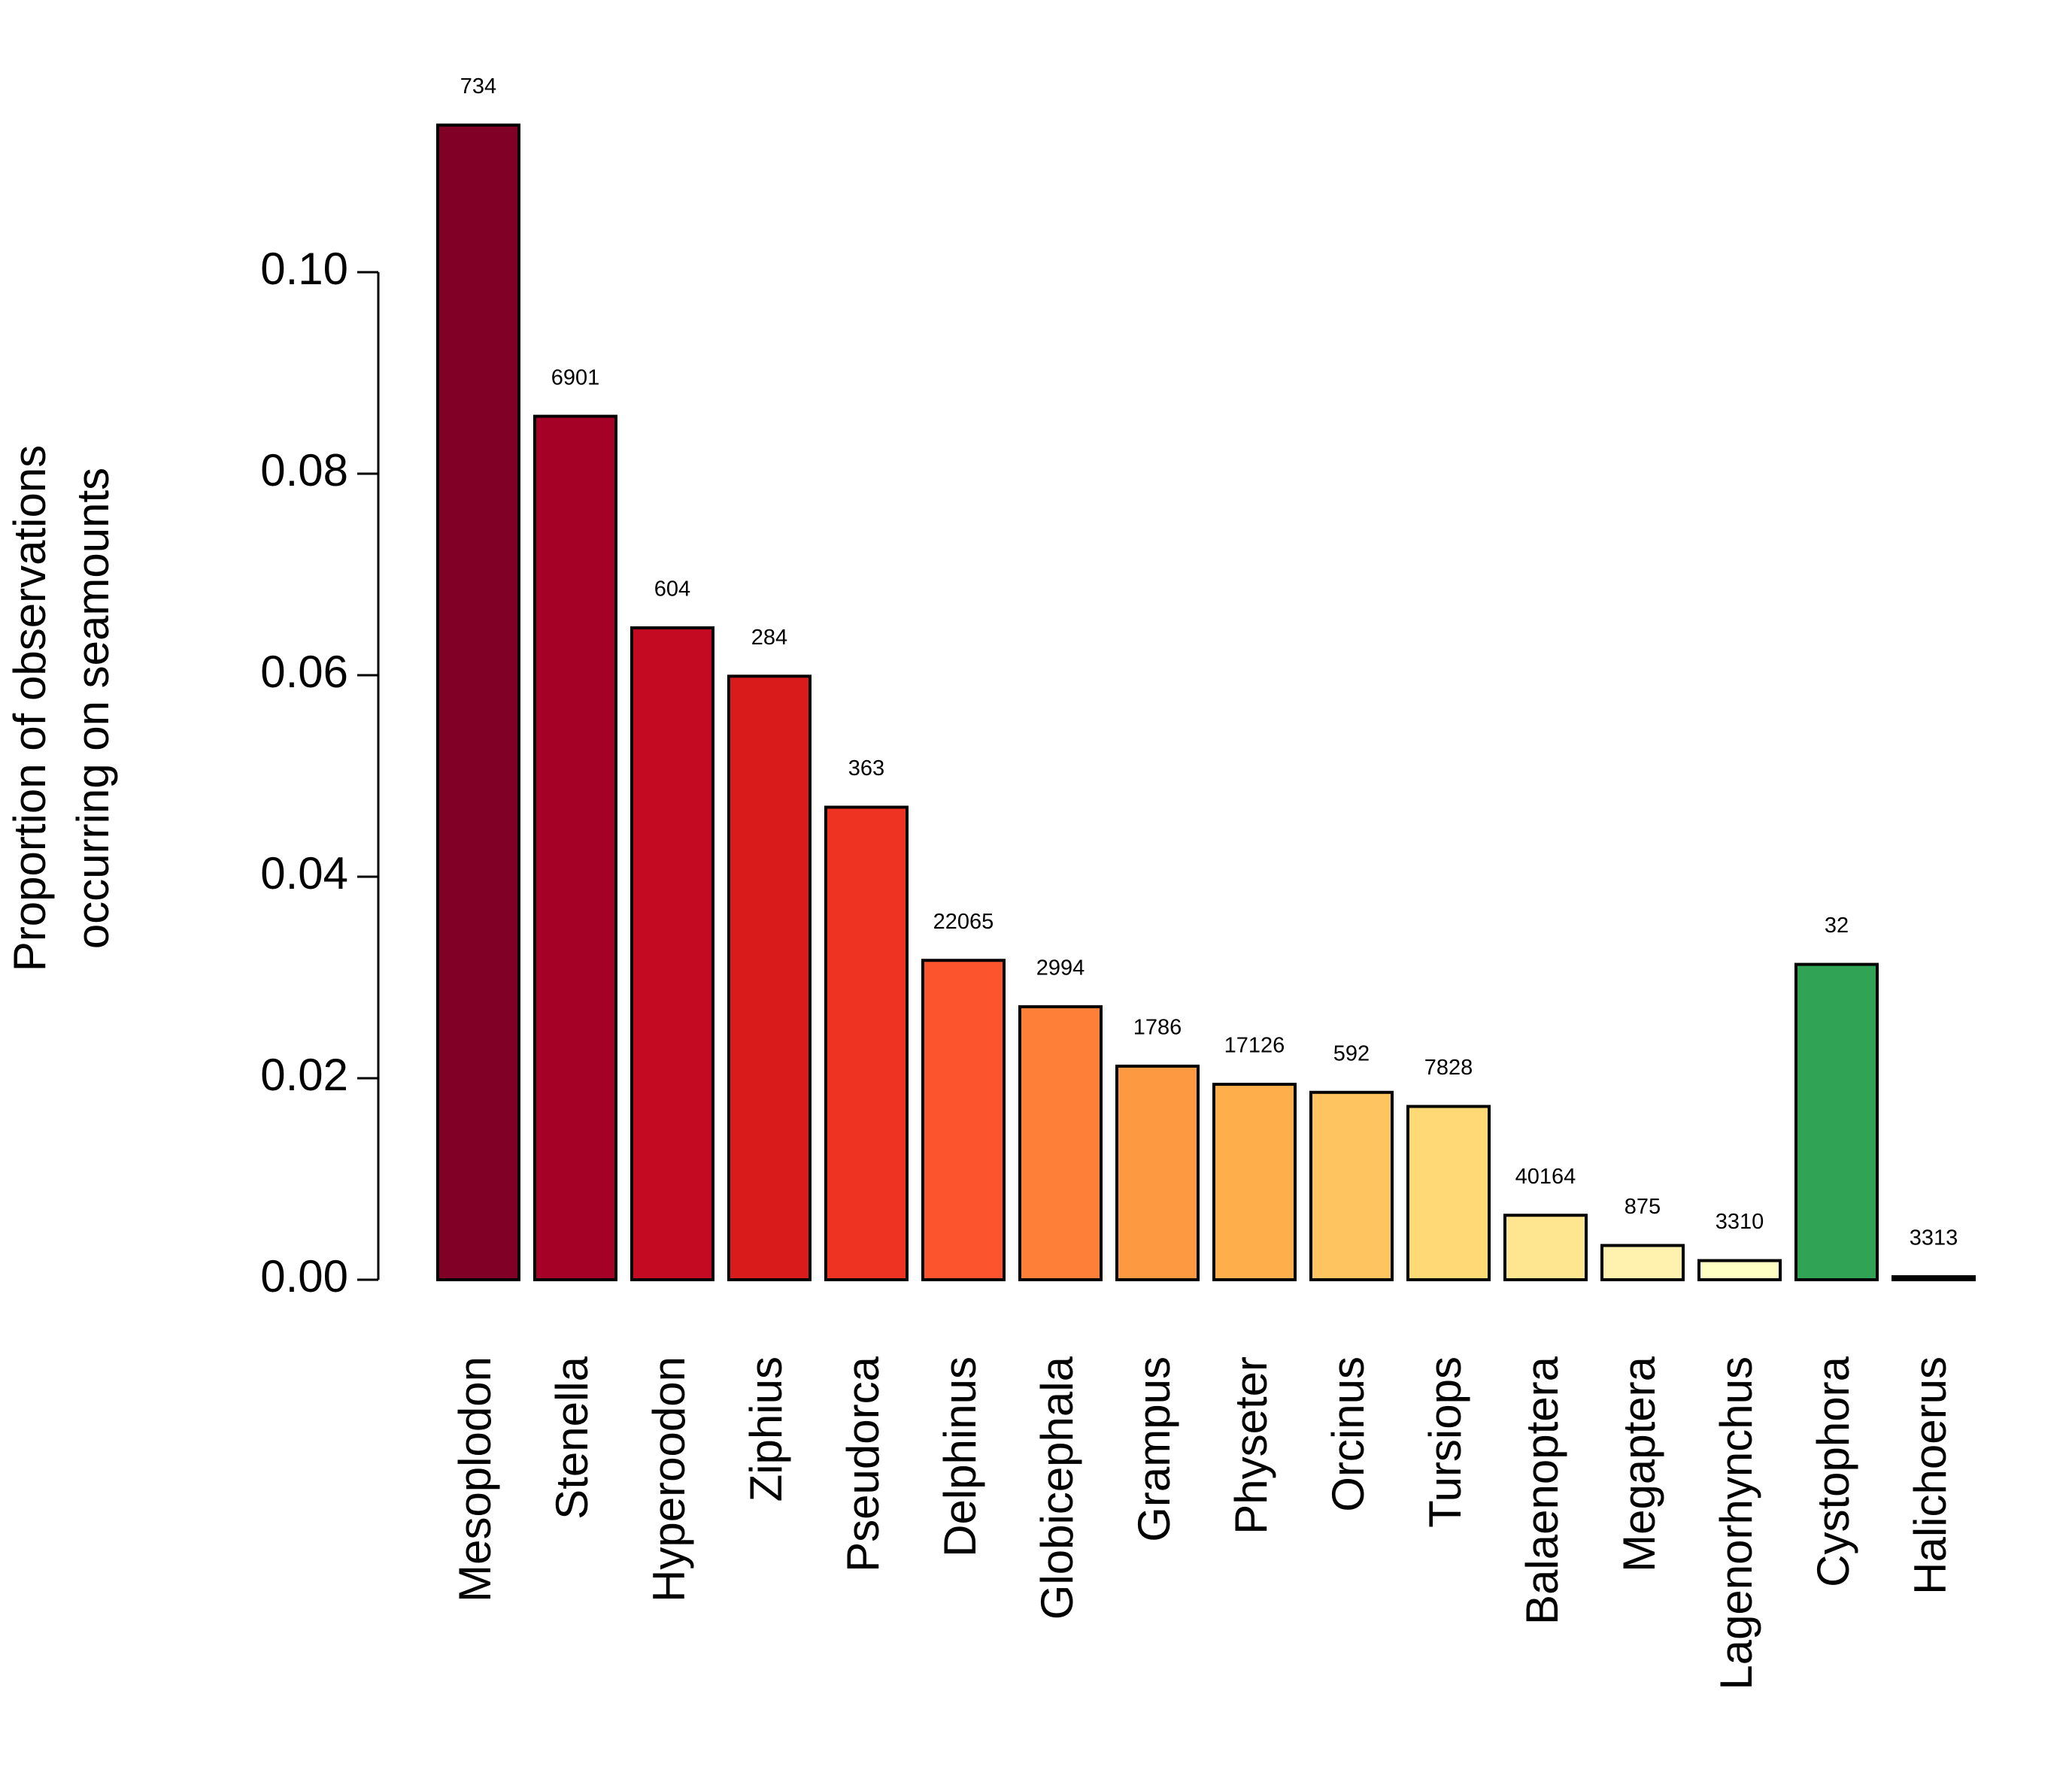  What do you see at coordinates (1930, 1475) in the screenshot?
I see `x-tick-label: Halichoerus` at bounding box center [1930, 1475].